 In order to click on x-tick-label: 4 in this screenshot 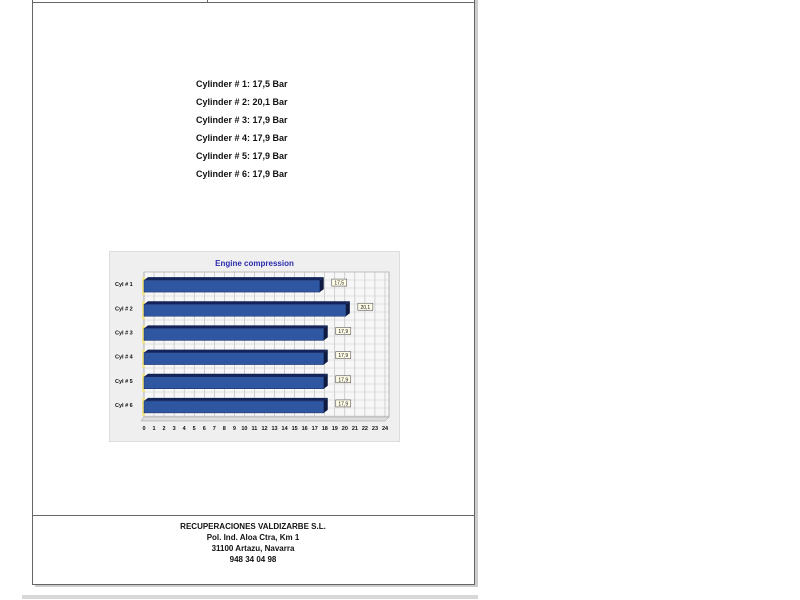, I will do `click(185, 429)`.